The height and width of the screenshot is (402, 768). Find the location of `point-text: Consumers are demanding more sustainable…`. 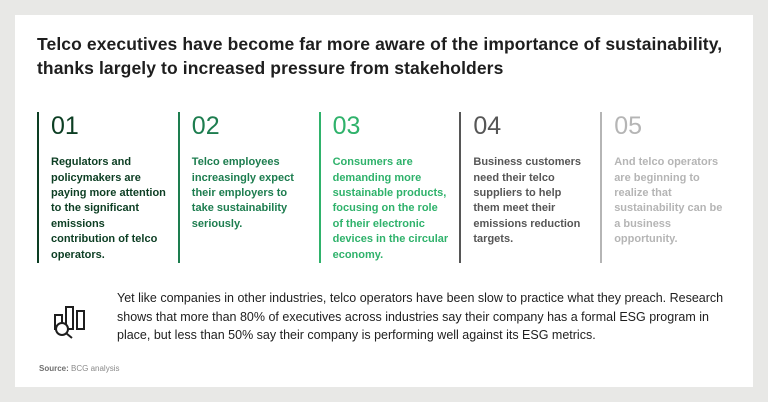

point-text: Consumers are demanding more sustainable… is located at coordinates (390, 208).